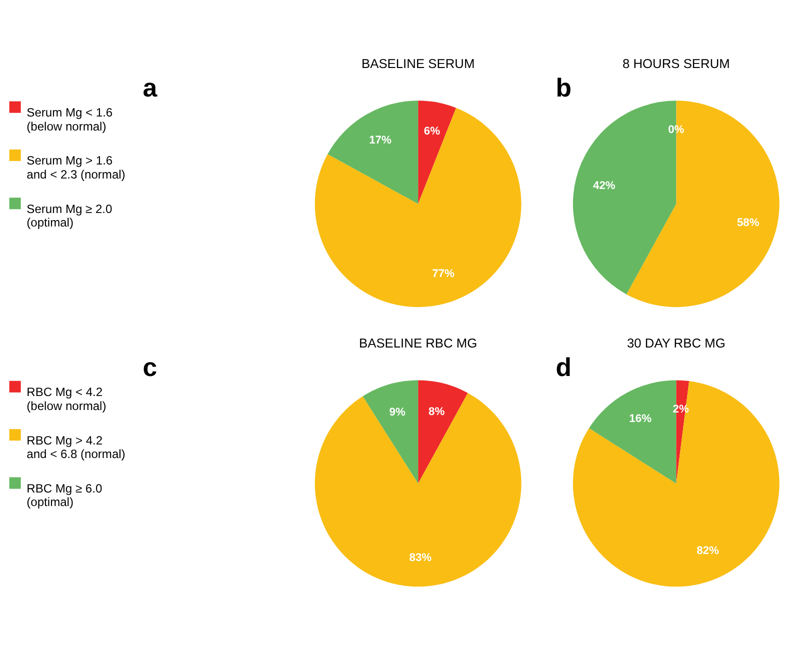  I want to click on text: a, so click(150, 88).